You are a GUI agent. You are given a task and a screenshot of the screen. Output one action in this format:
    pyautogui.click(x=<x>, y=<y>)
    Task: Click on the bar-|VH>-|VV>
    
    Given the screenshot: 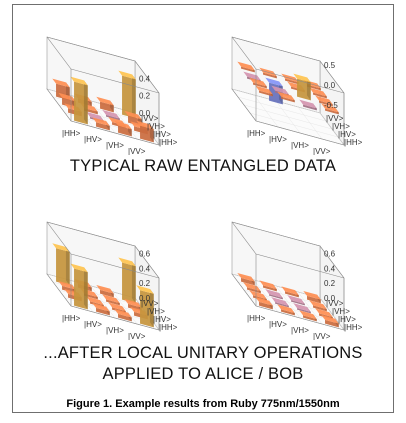 What is the action you would take?
    pyautogui.click(x=290, y=292)
    